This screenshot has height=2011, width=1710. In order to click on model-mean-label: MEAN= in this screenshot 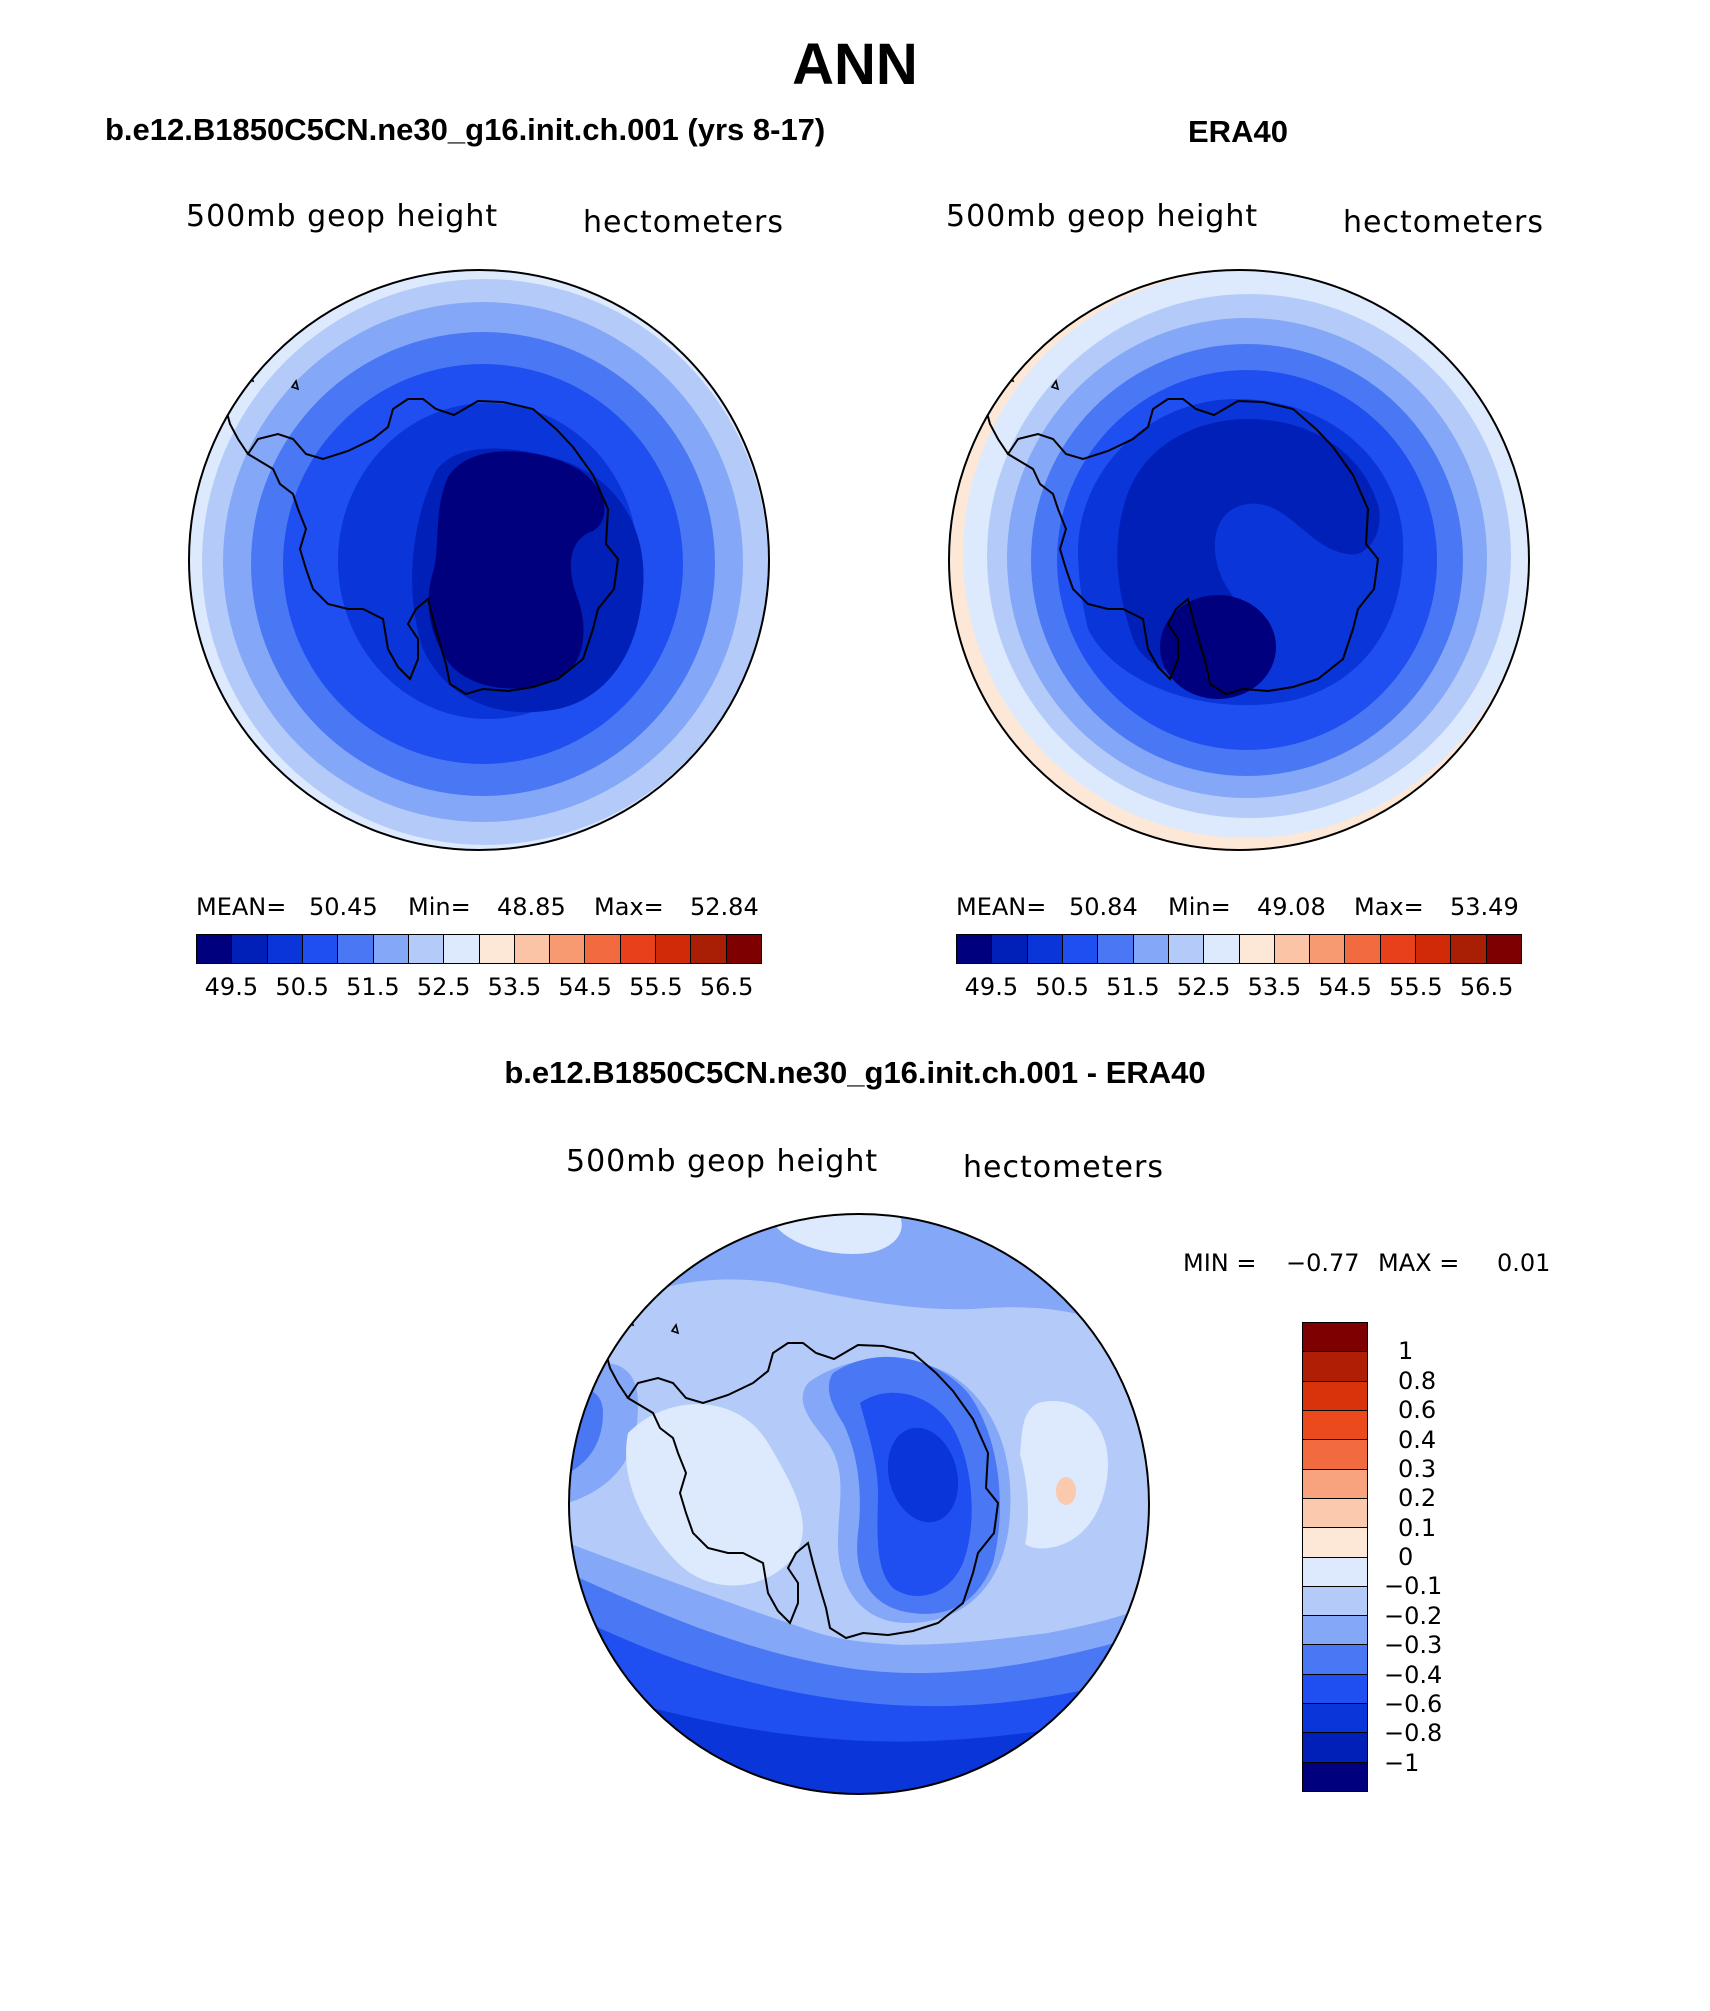, I will do `click(241, 907)`.